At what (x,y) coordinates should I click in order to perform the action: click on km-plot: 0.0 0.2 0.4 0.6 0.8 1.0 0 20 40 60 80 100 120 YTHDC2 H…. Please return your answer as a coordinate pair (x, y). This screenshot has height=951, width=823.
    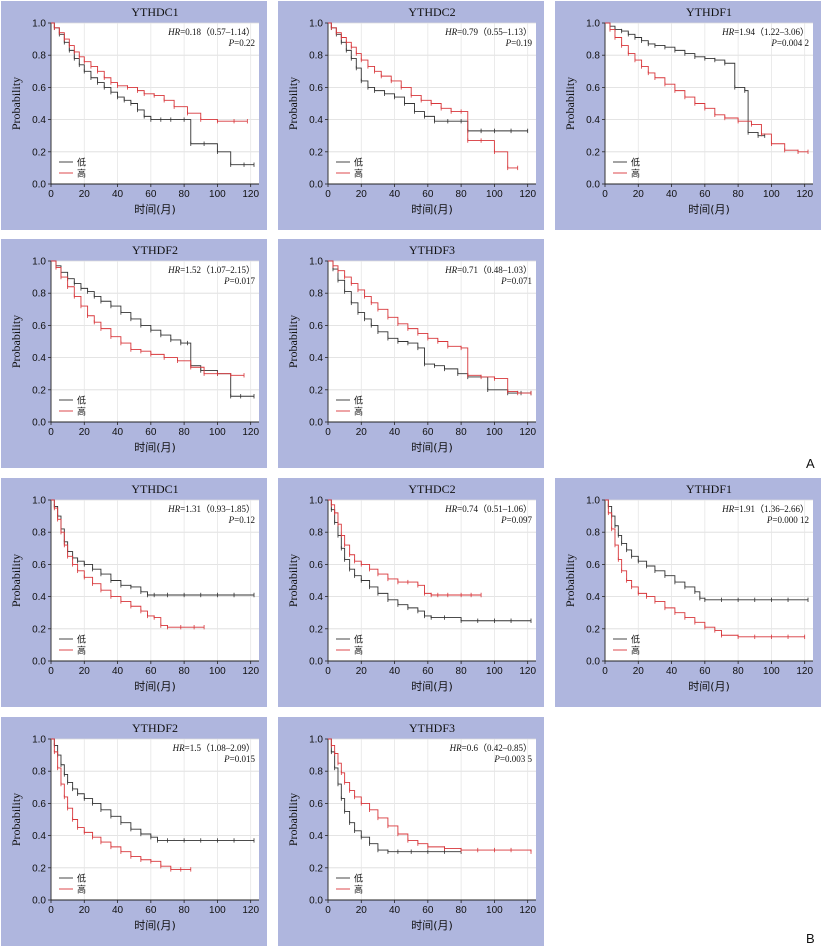
    Looking at the image, I should click on (411, 110).